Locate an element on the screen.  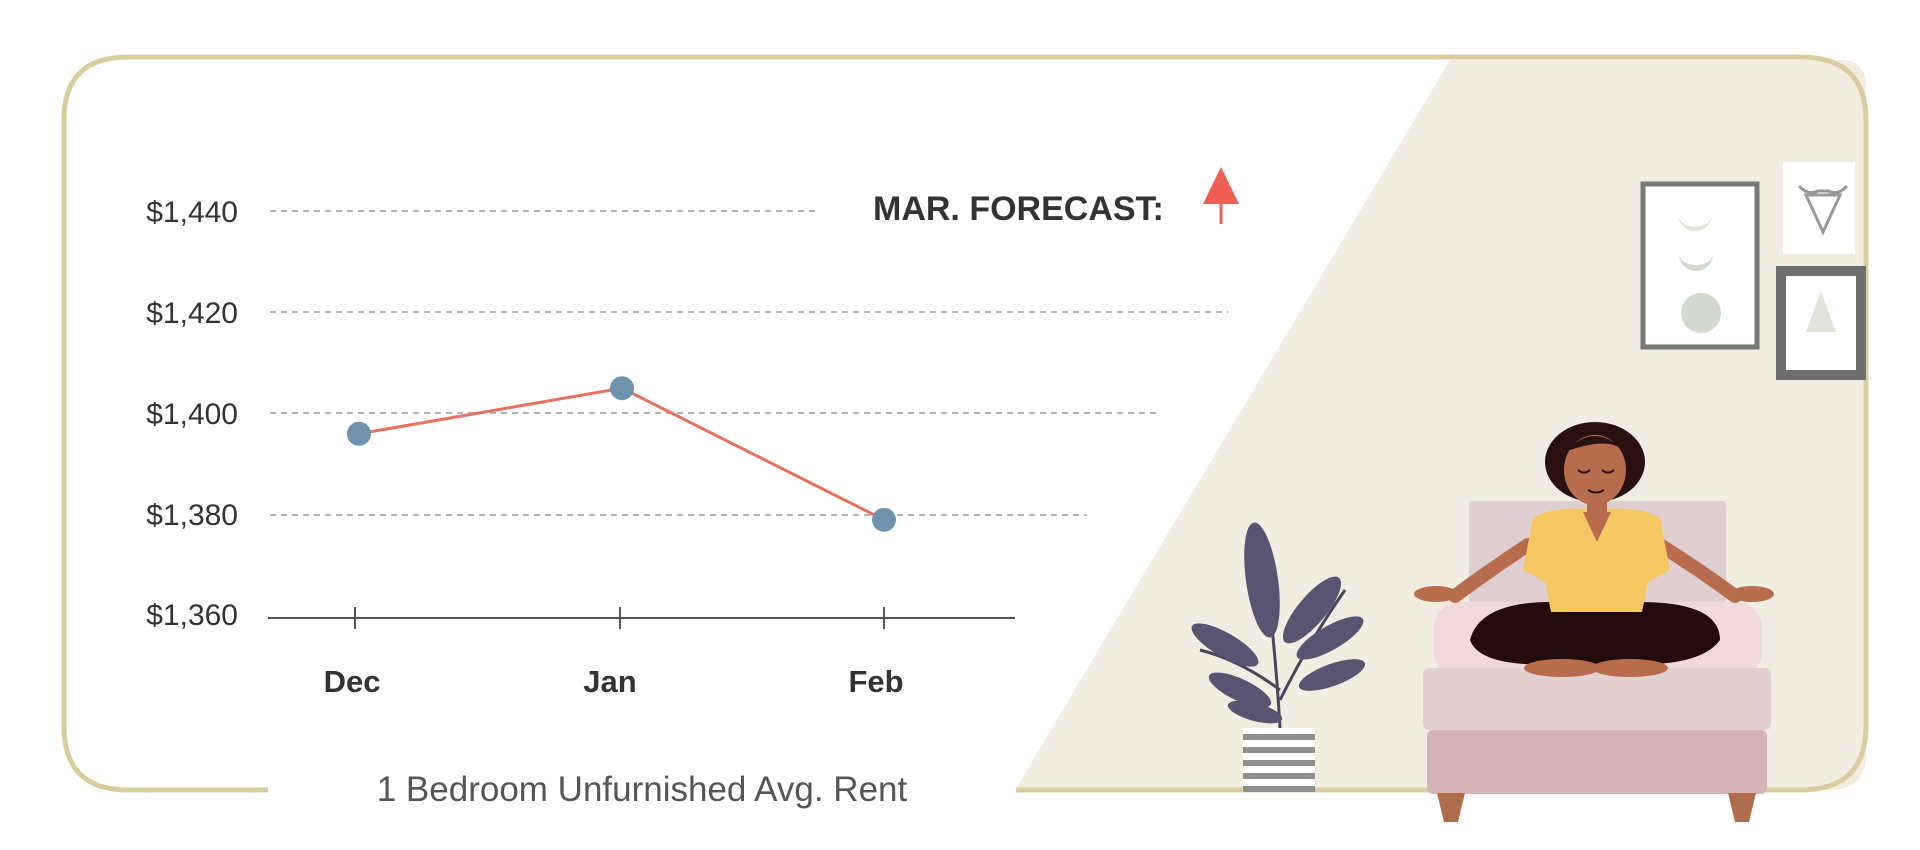
chart-caption: 1 Bedroom Unfurnished Avg. Rent is located at coordinates (642, 789).